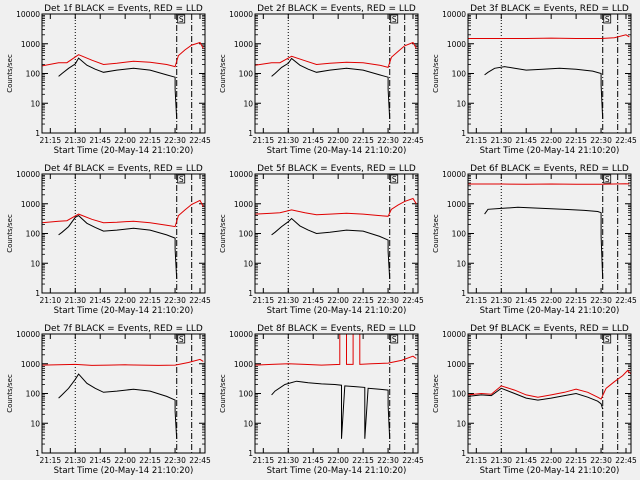  Describe the element at coordinates (549, 9) in the screenshot. I see `panel-title: Det 3f BLACK = Events, RED = LLD` at that location.